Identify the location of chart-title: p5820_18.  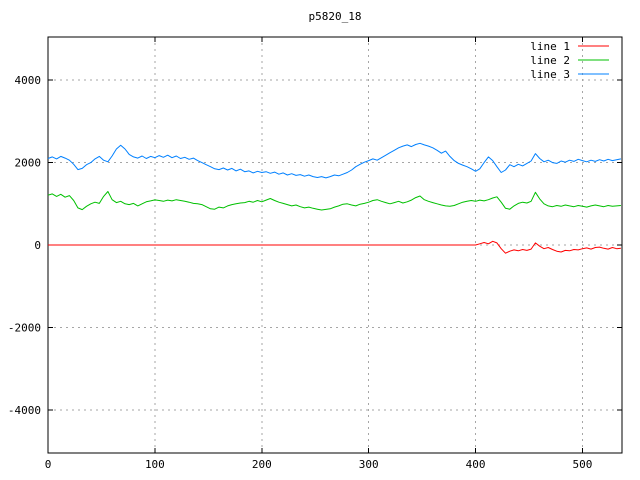
(335, 16).